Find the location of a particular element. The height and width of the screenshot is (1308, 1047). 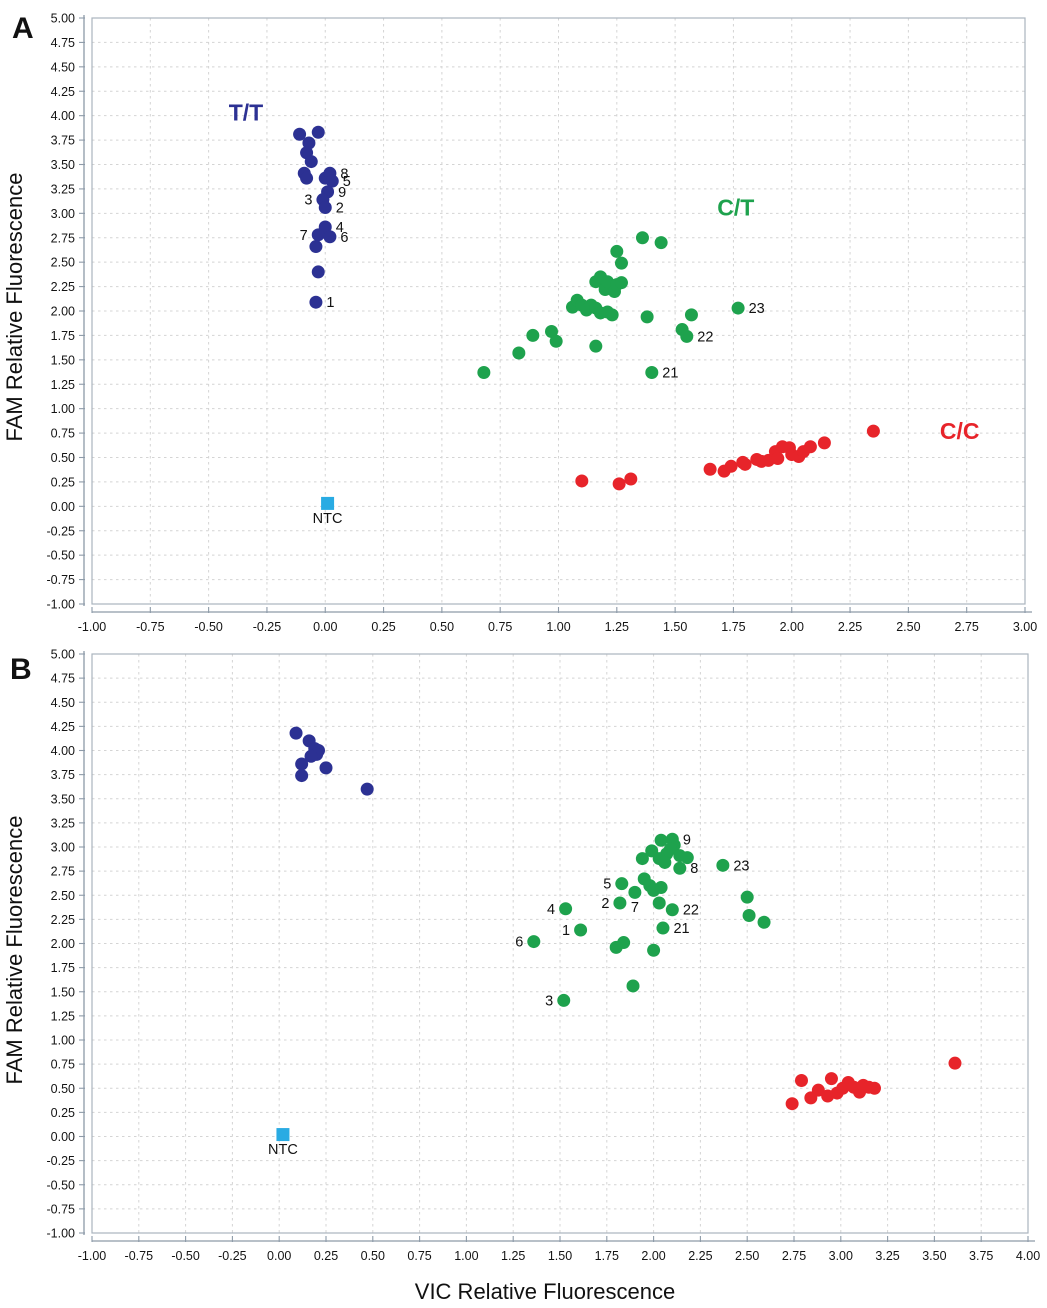

y-tick-label: 0.50 is located at coordinates (63, 1089).